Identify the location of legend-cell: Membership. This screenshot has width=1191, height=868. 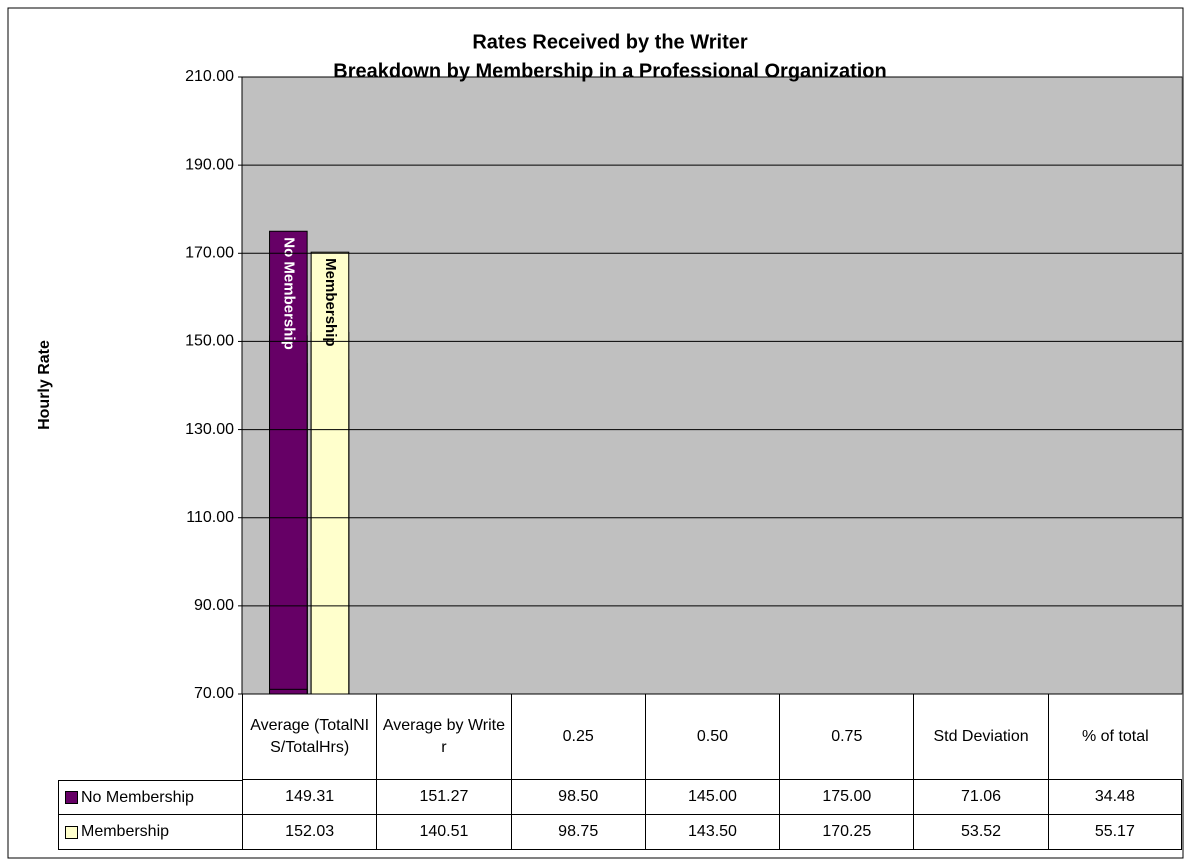
(150, 832).